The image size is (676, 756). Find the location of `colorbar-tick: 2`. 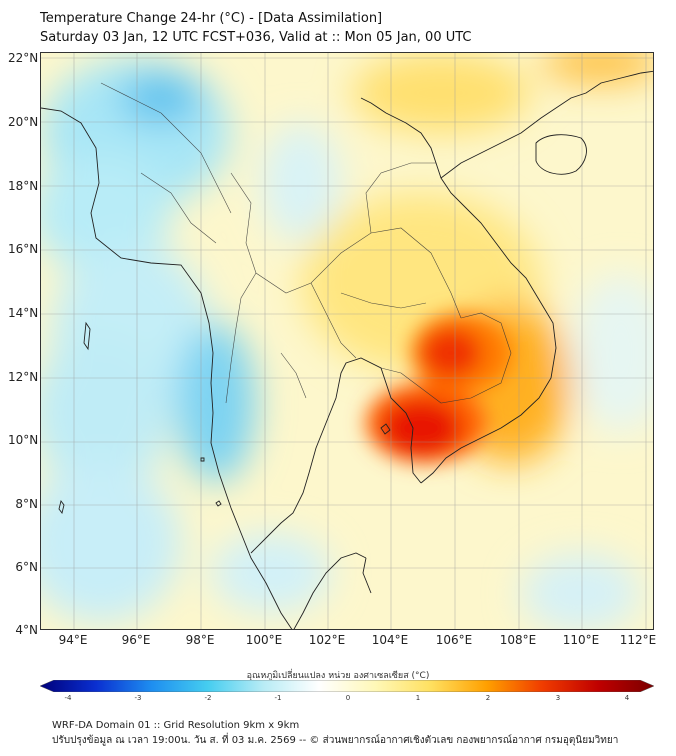

colorbar-tick: 2 is located at coordinates (488, 698).